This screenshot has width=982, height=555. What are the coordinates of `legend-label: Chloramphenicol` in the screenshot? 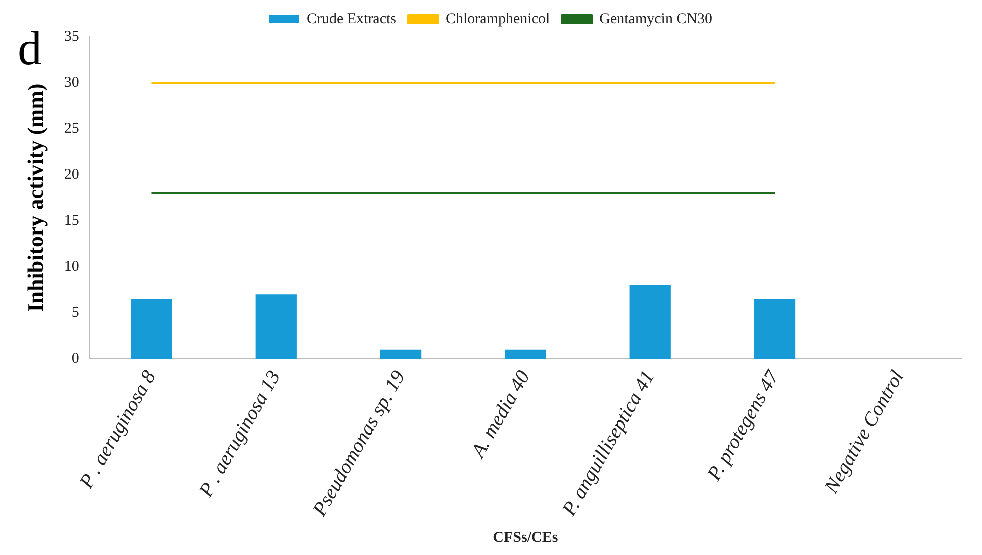 It's located at (498, 19).